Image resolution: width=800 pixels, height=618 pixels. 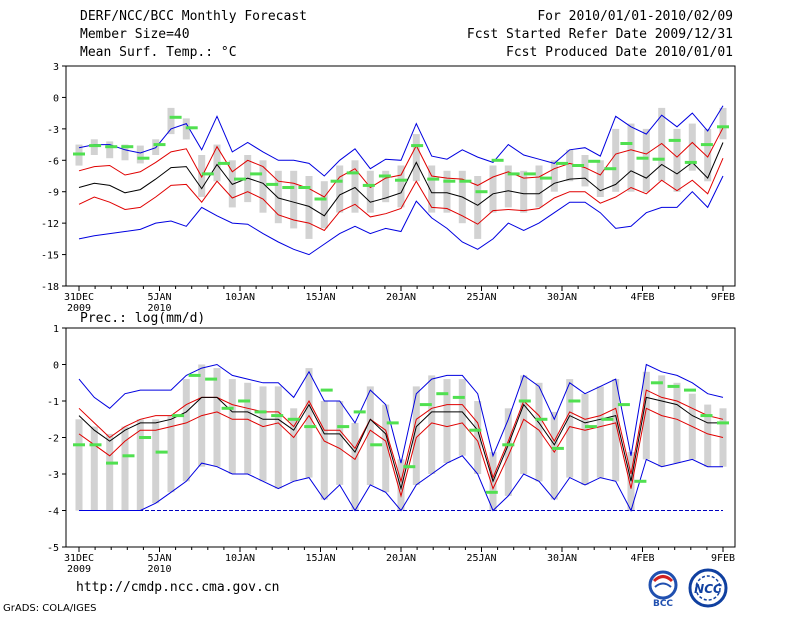 I want to click on x-tick-label: 25JAN, so click(x=481, y=558).